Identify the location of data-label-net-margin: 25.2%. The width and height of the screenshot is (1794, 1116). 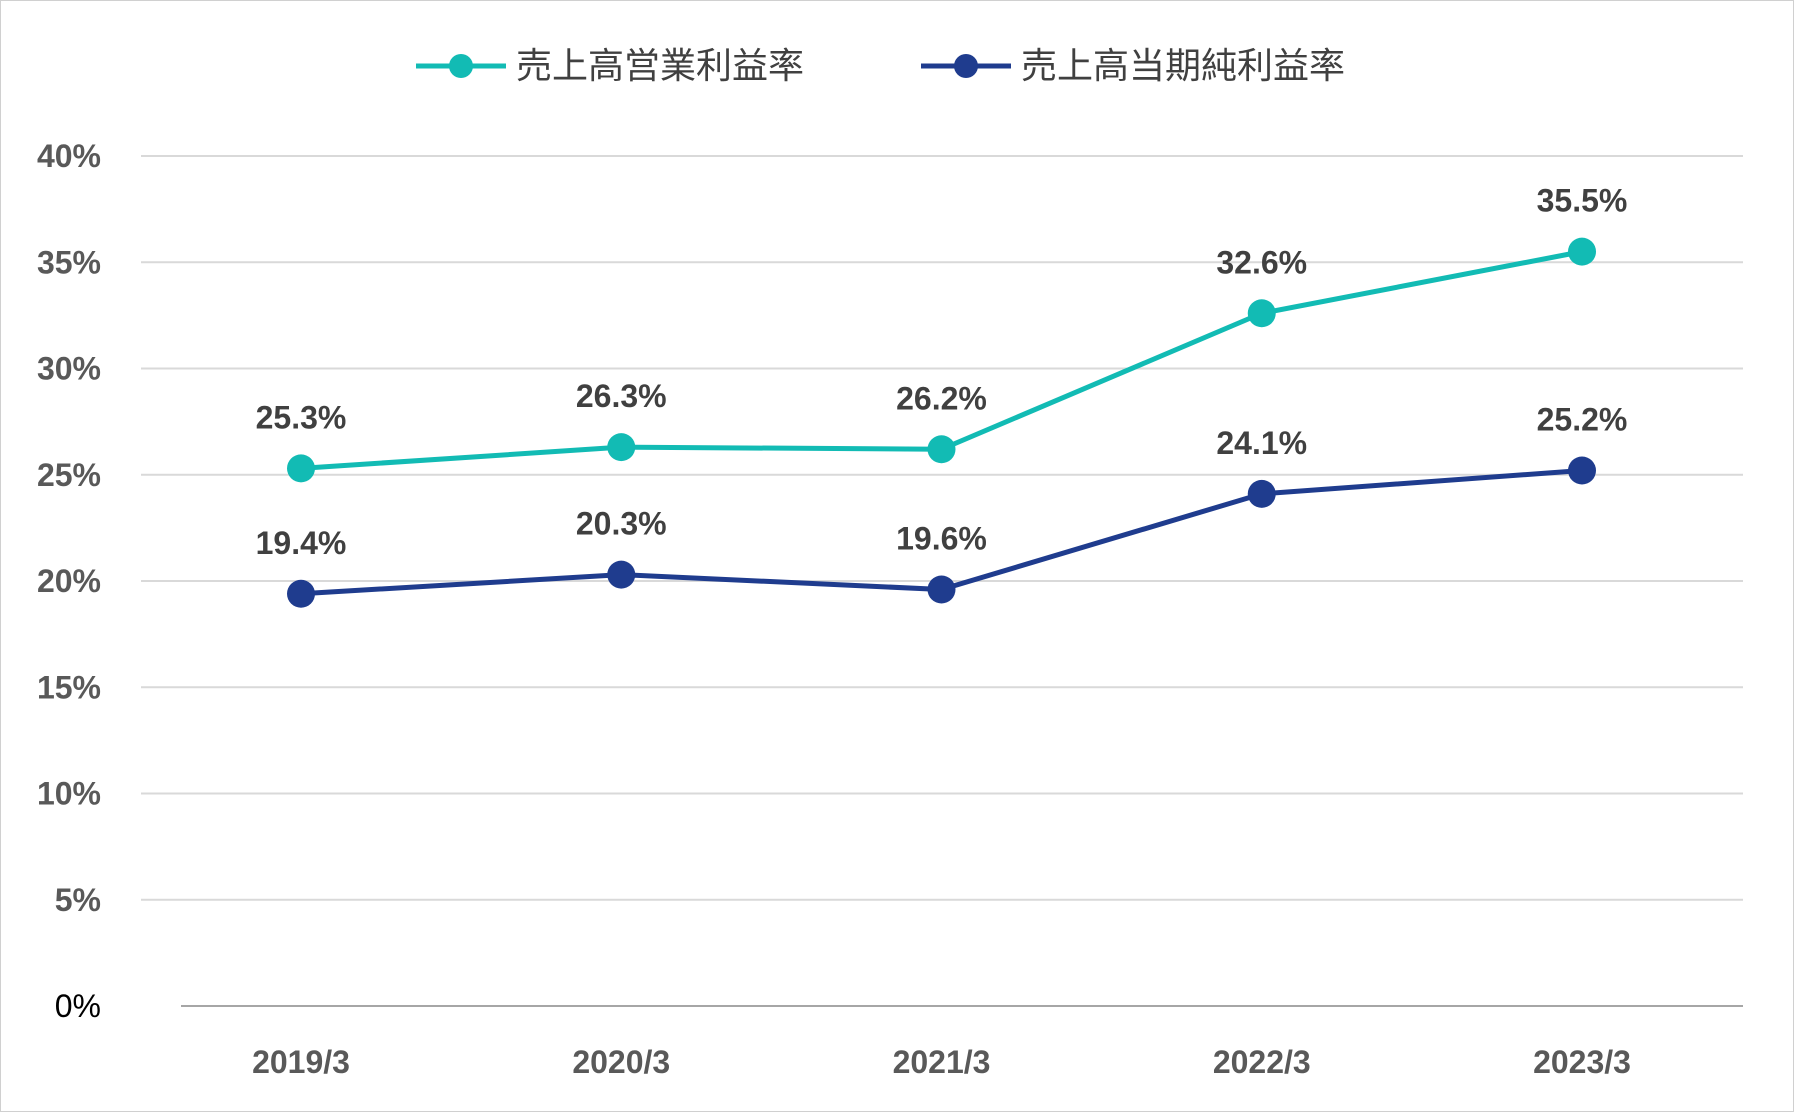
(1582, 420).